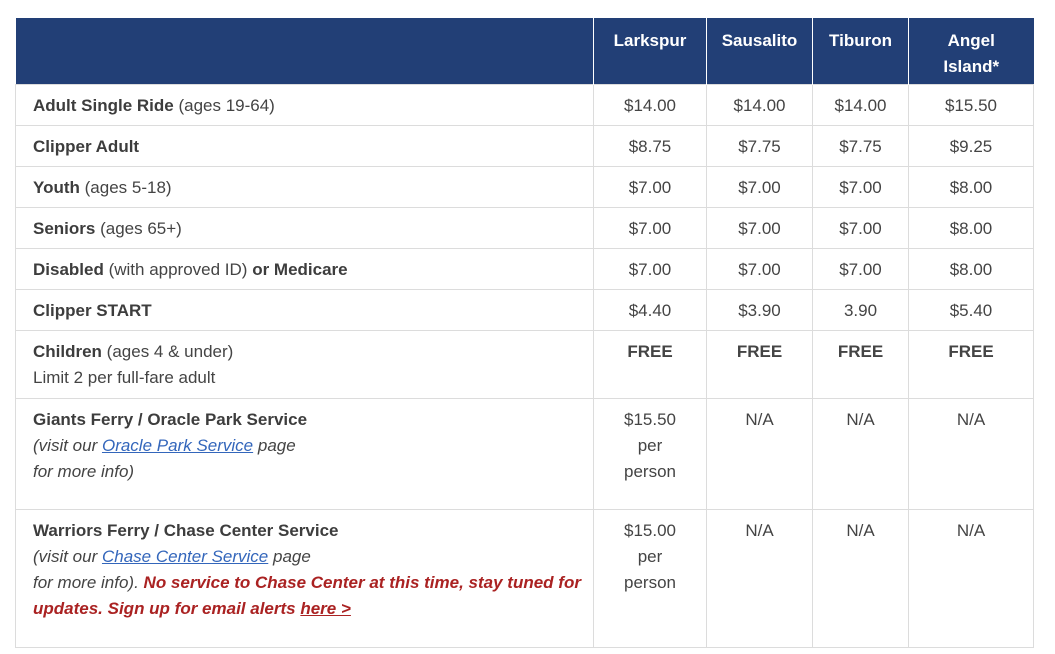  I want to click on table-row: Clipper START $4.40 $3.90 3.90 $5.40, so click(524, 310).